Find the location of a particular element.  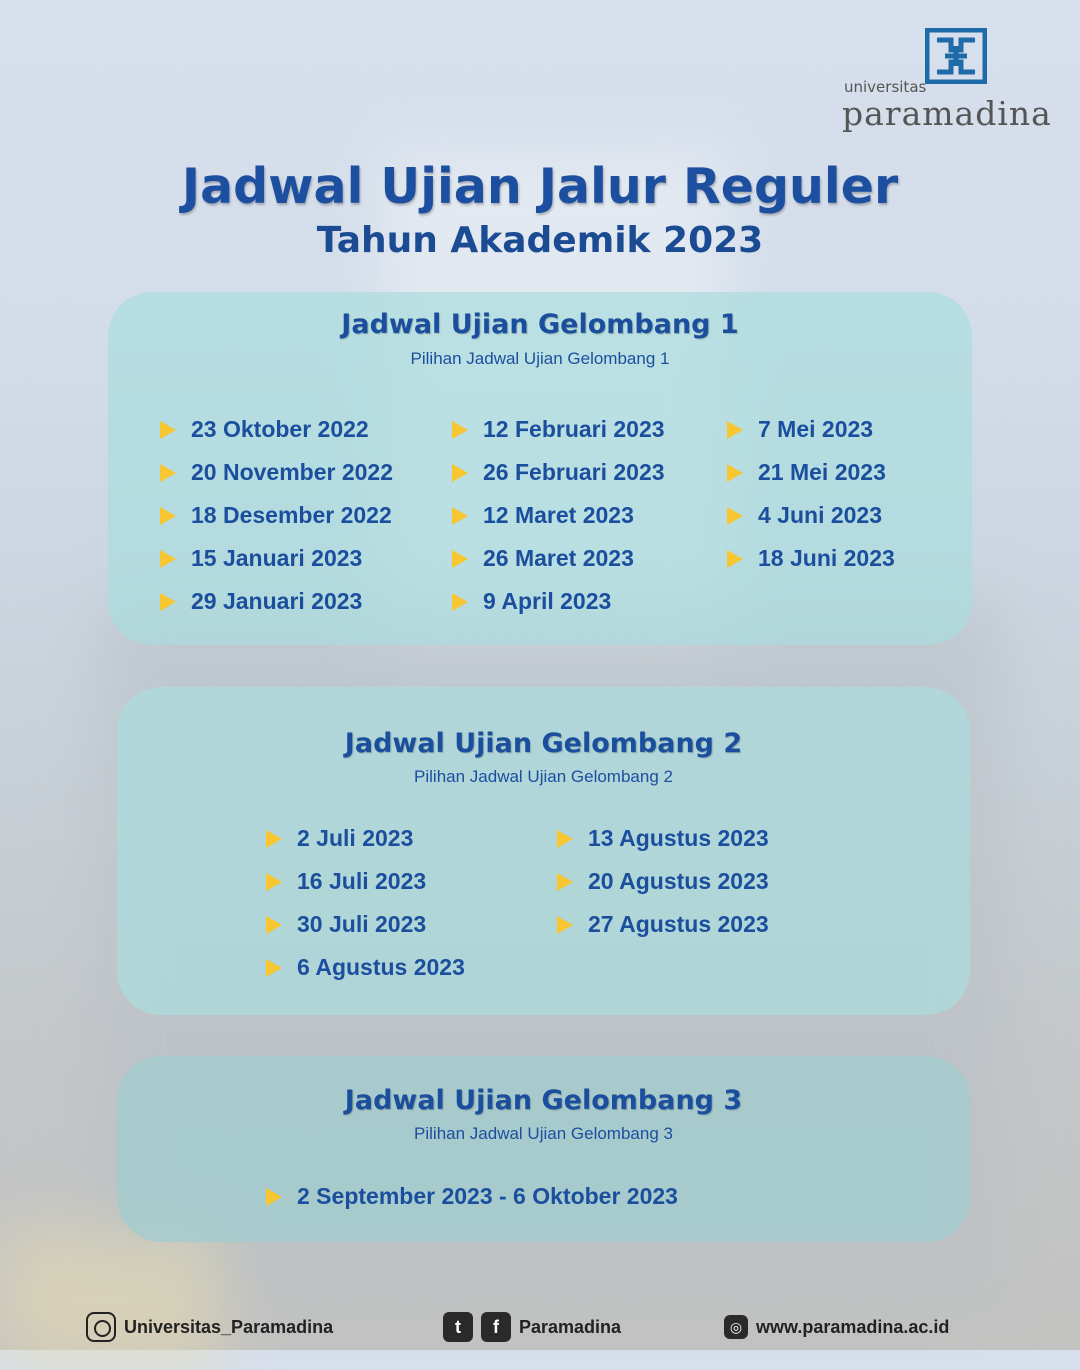

page-title: Jadwal Ujian Jalur Reguler is located at coordinates (540, 186).